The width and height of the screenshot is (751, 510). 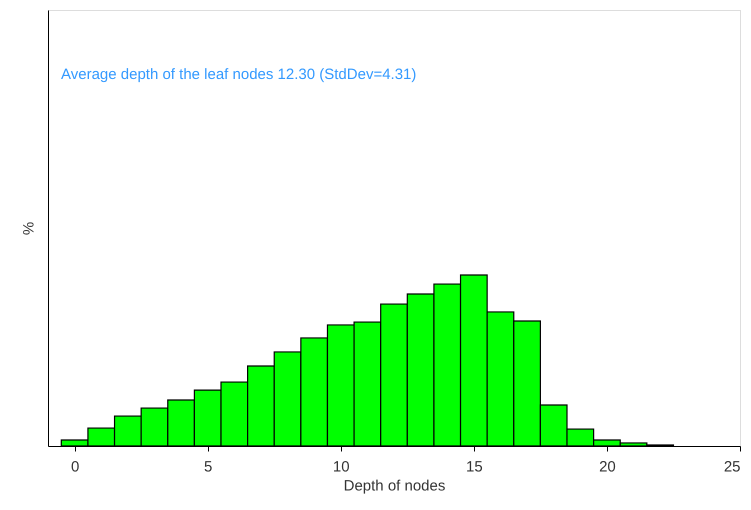 I want to click on y-axis-title: %, so click(x=29, y=229).